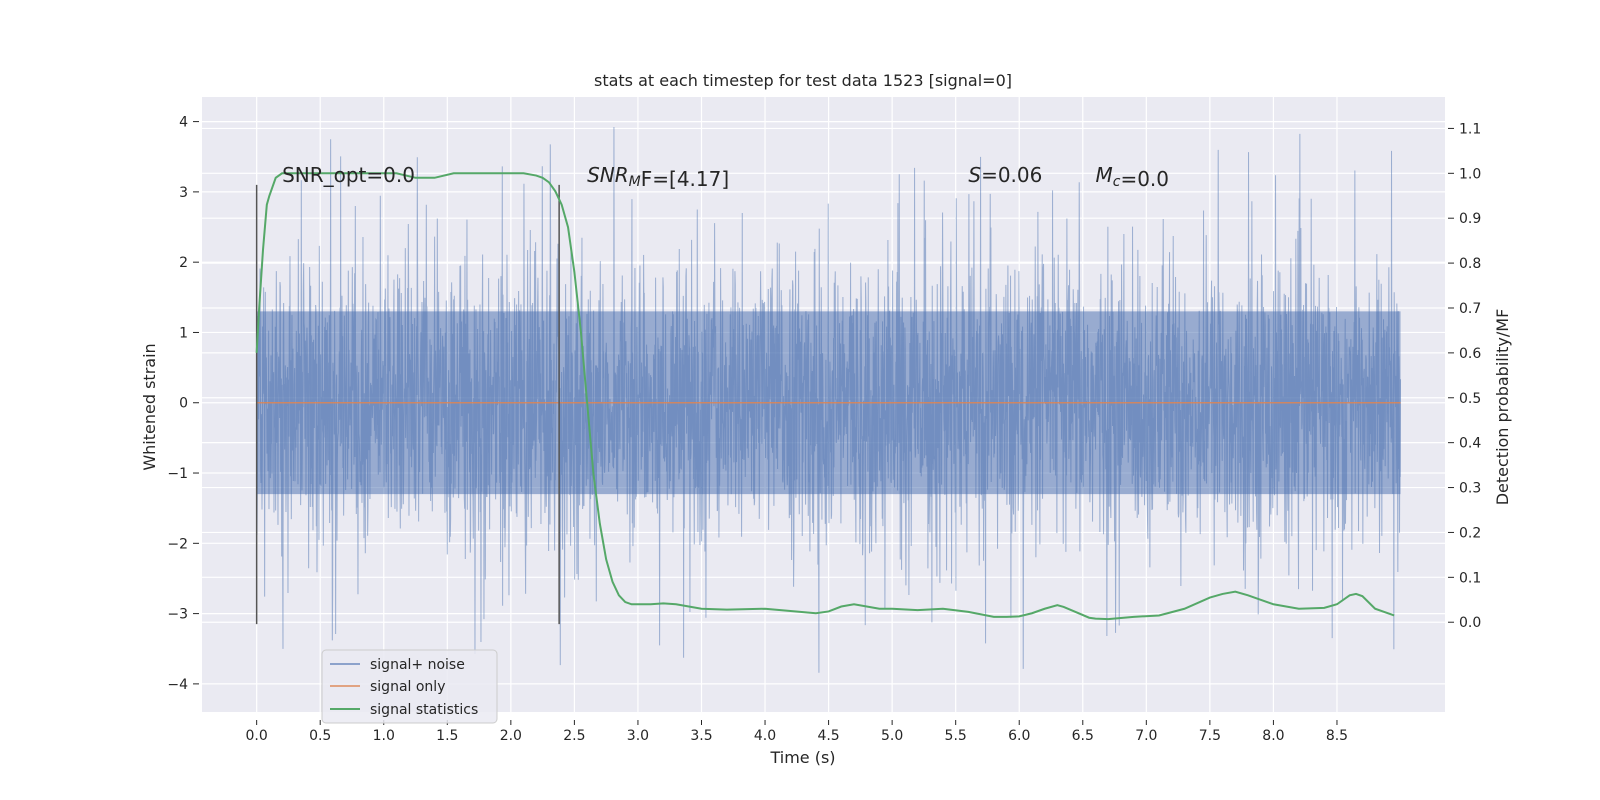 This screenshot has width=1600, height=800. I want to click on y2-axis-ticks: 0.0 0.1 0.2 0.3 0.4 0.5 0.6 0.7 0.8 0.9 1.0 1.1, so click(1464, 376).